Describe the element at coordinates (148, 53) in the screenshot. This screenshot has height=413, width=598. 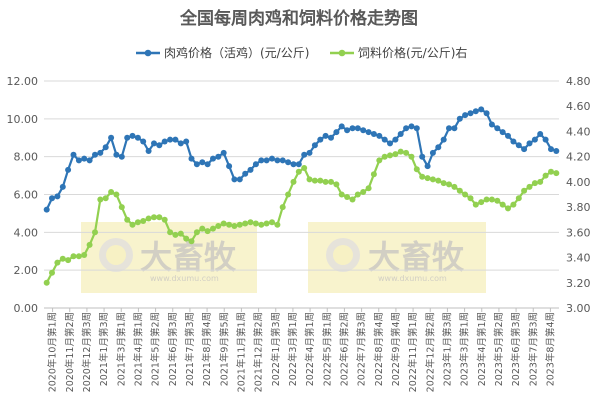
I see `legend-marker-chicken` at that location.